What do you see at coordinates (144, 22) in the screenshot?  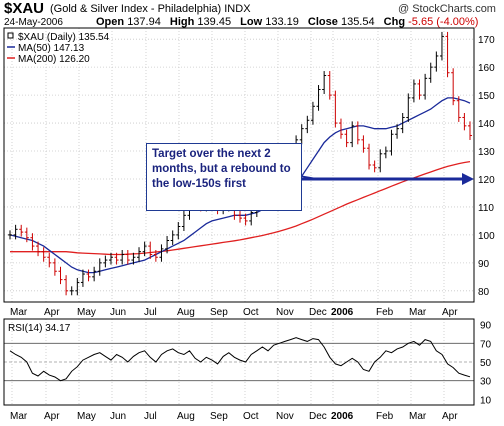 I see `open-value: 137.94` at bounding box center [144, 22].